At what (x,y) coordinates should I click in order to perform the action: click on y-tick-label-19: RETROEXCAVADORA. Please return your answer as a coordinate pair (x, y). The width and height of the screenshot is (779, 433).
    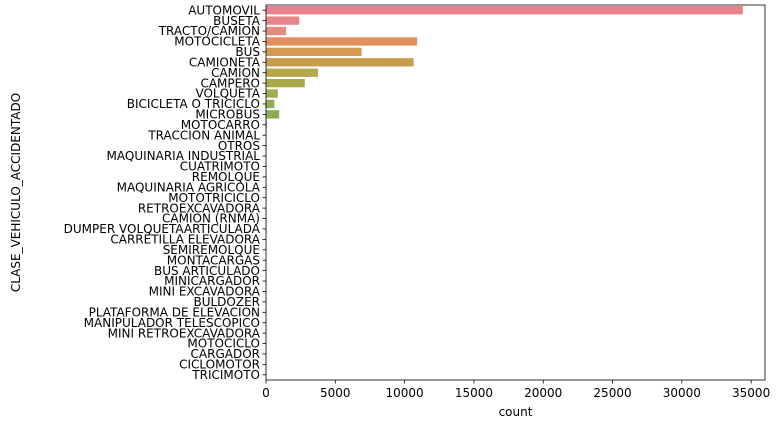
    Looking at the image, I should click on (199, 208).